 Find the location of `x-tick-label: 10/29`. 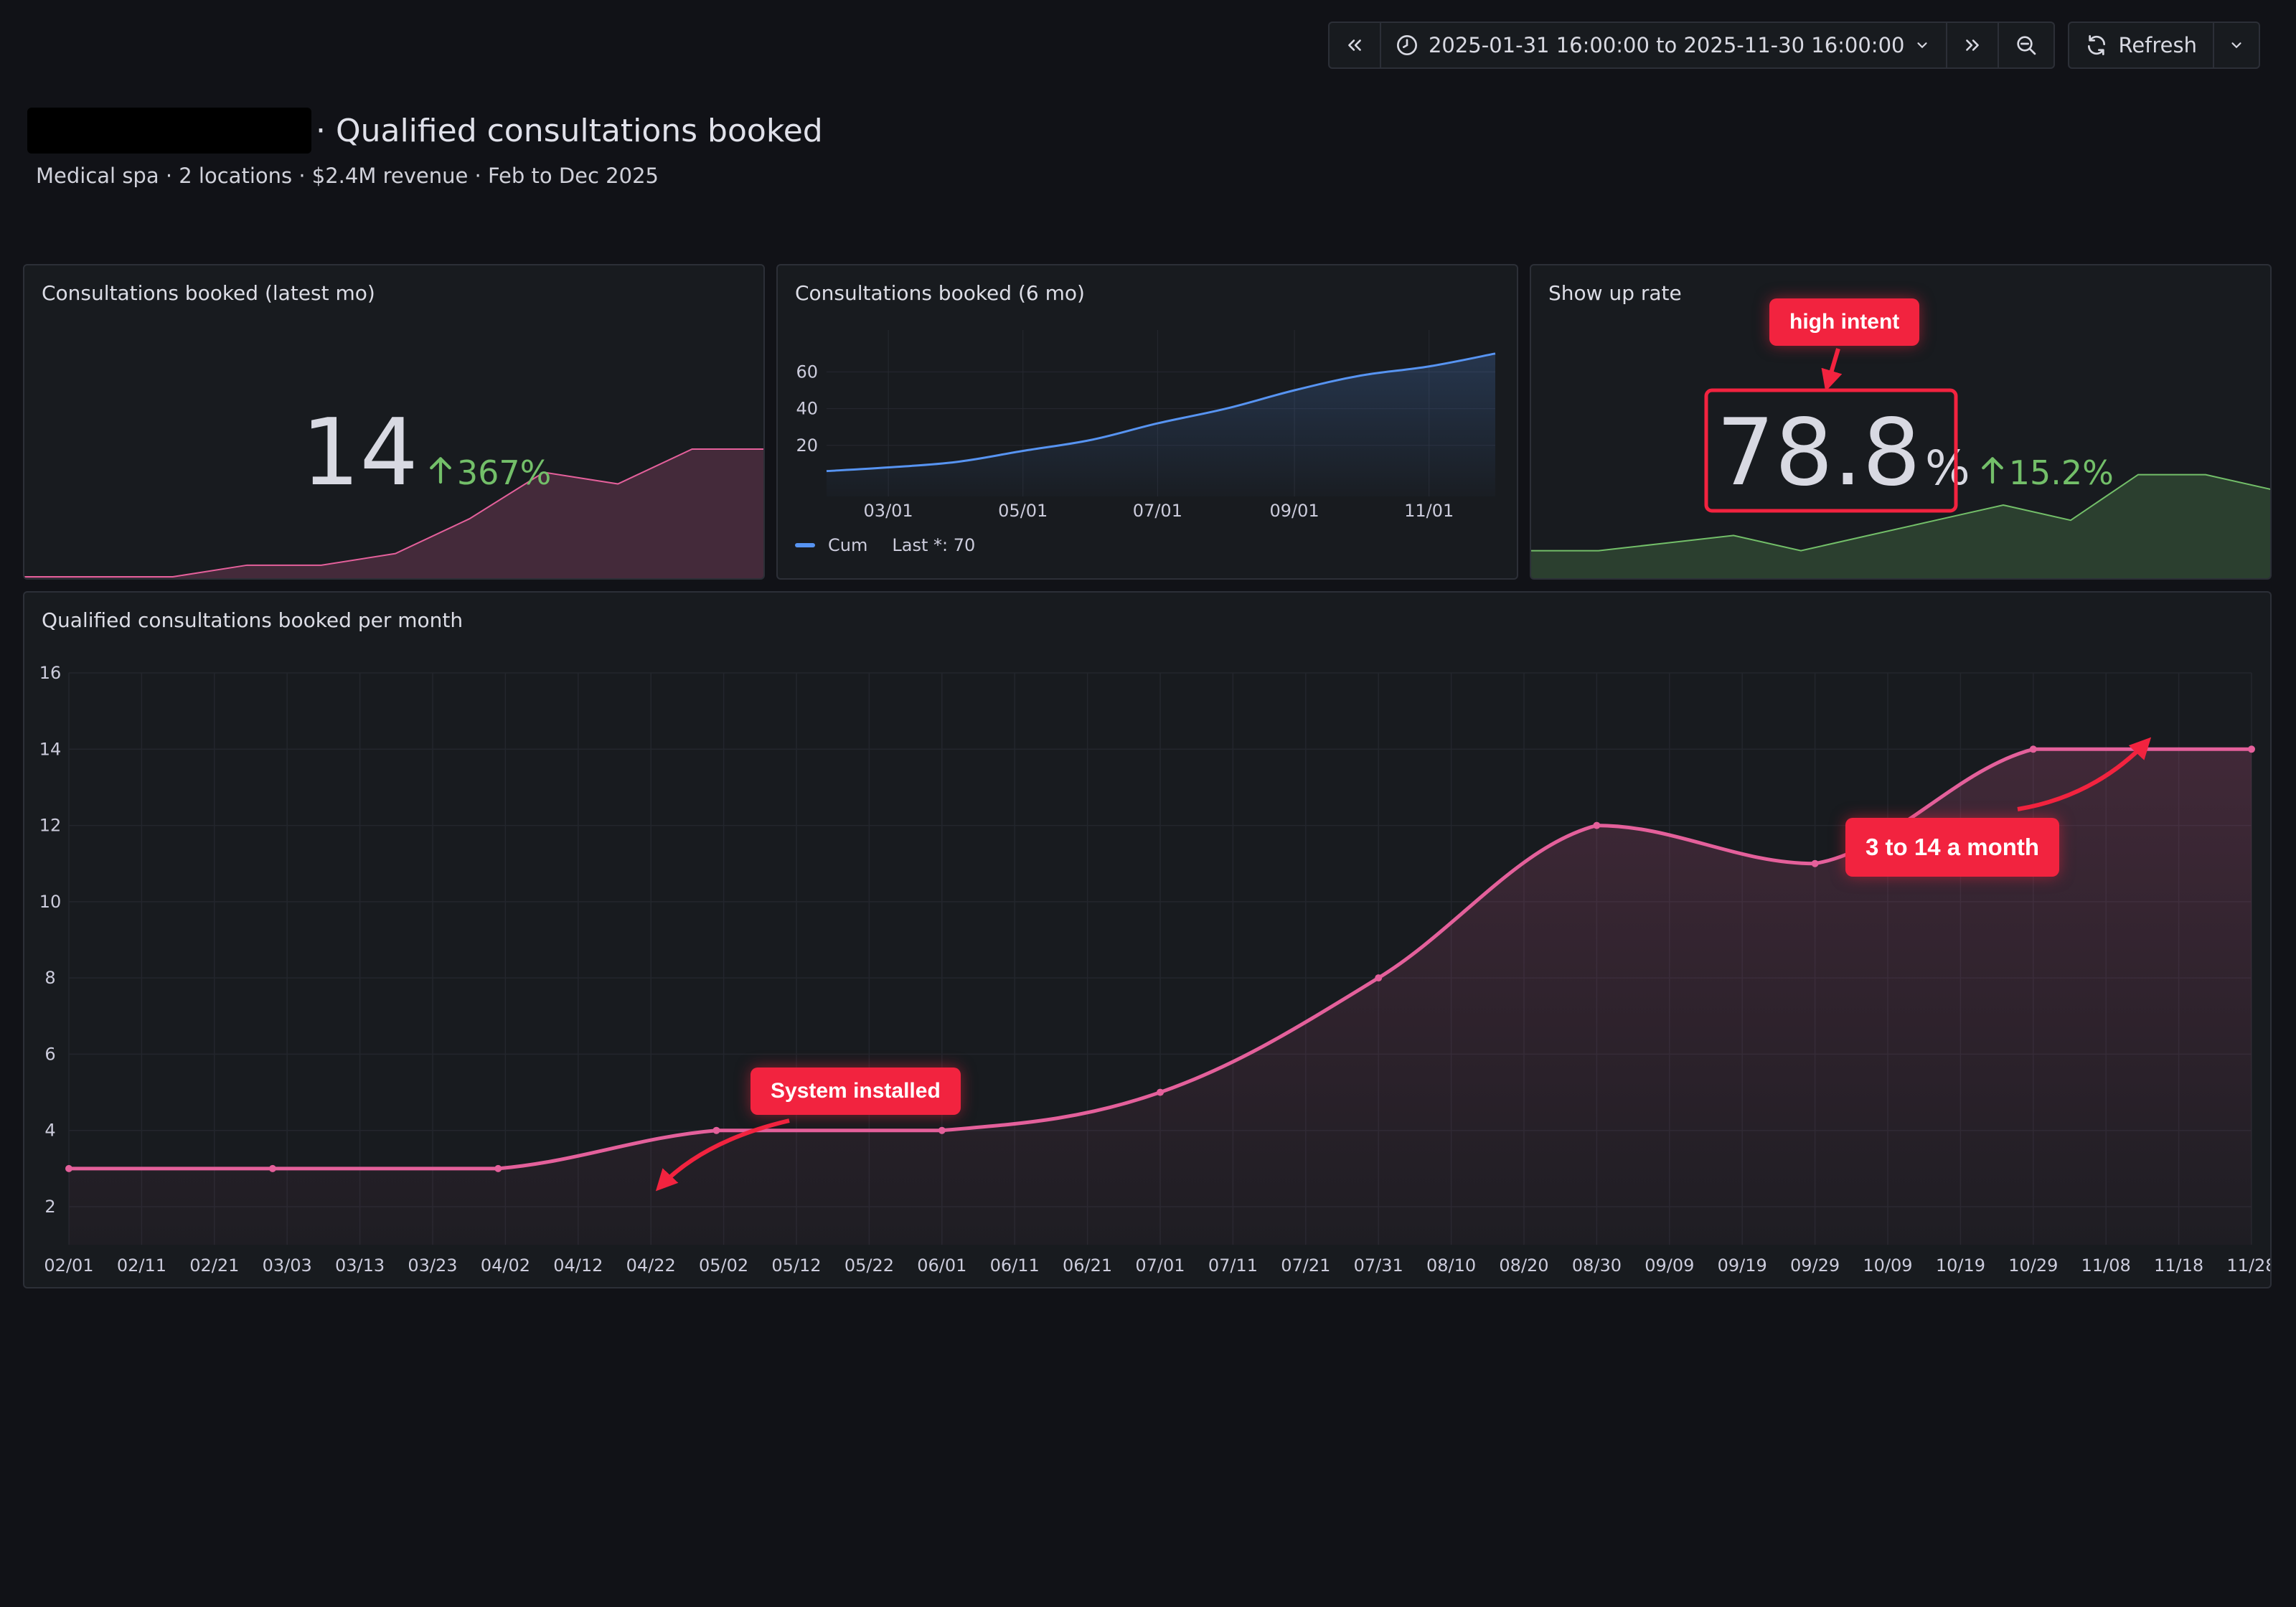

x-tick-label: 10/29 is located at coordinates (2033, 1265).